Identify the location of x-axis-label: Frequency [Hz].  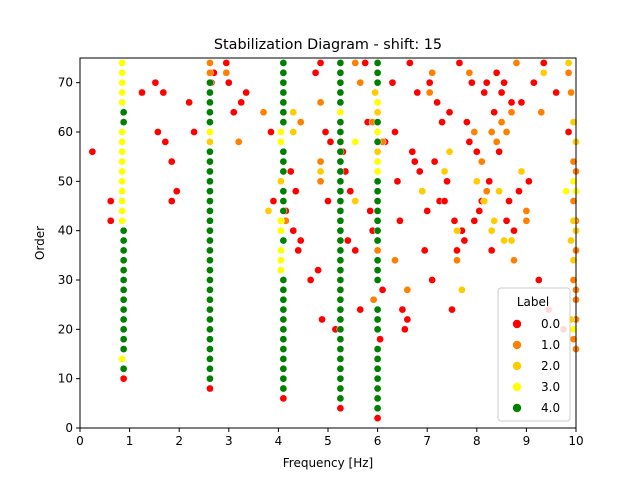
(328, 463).